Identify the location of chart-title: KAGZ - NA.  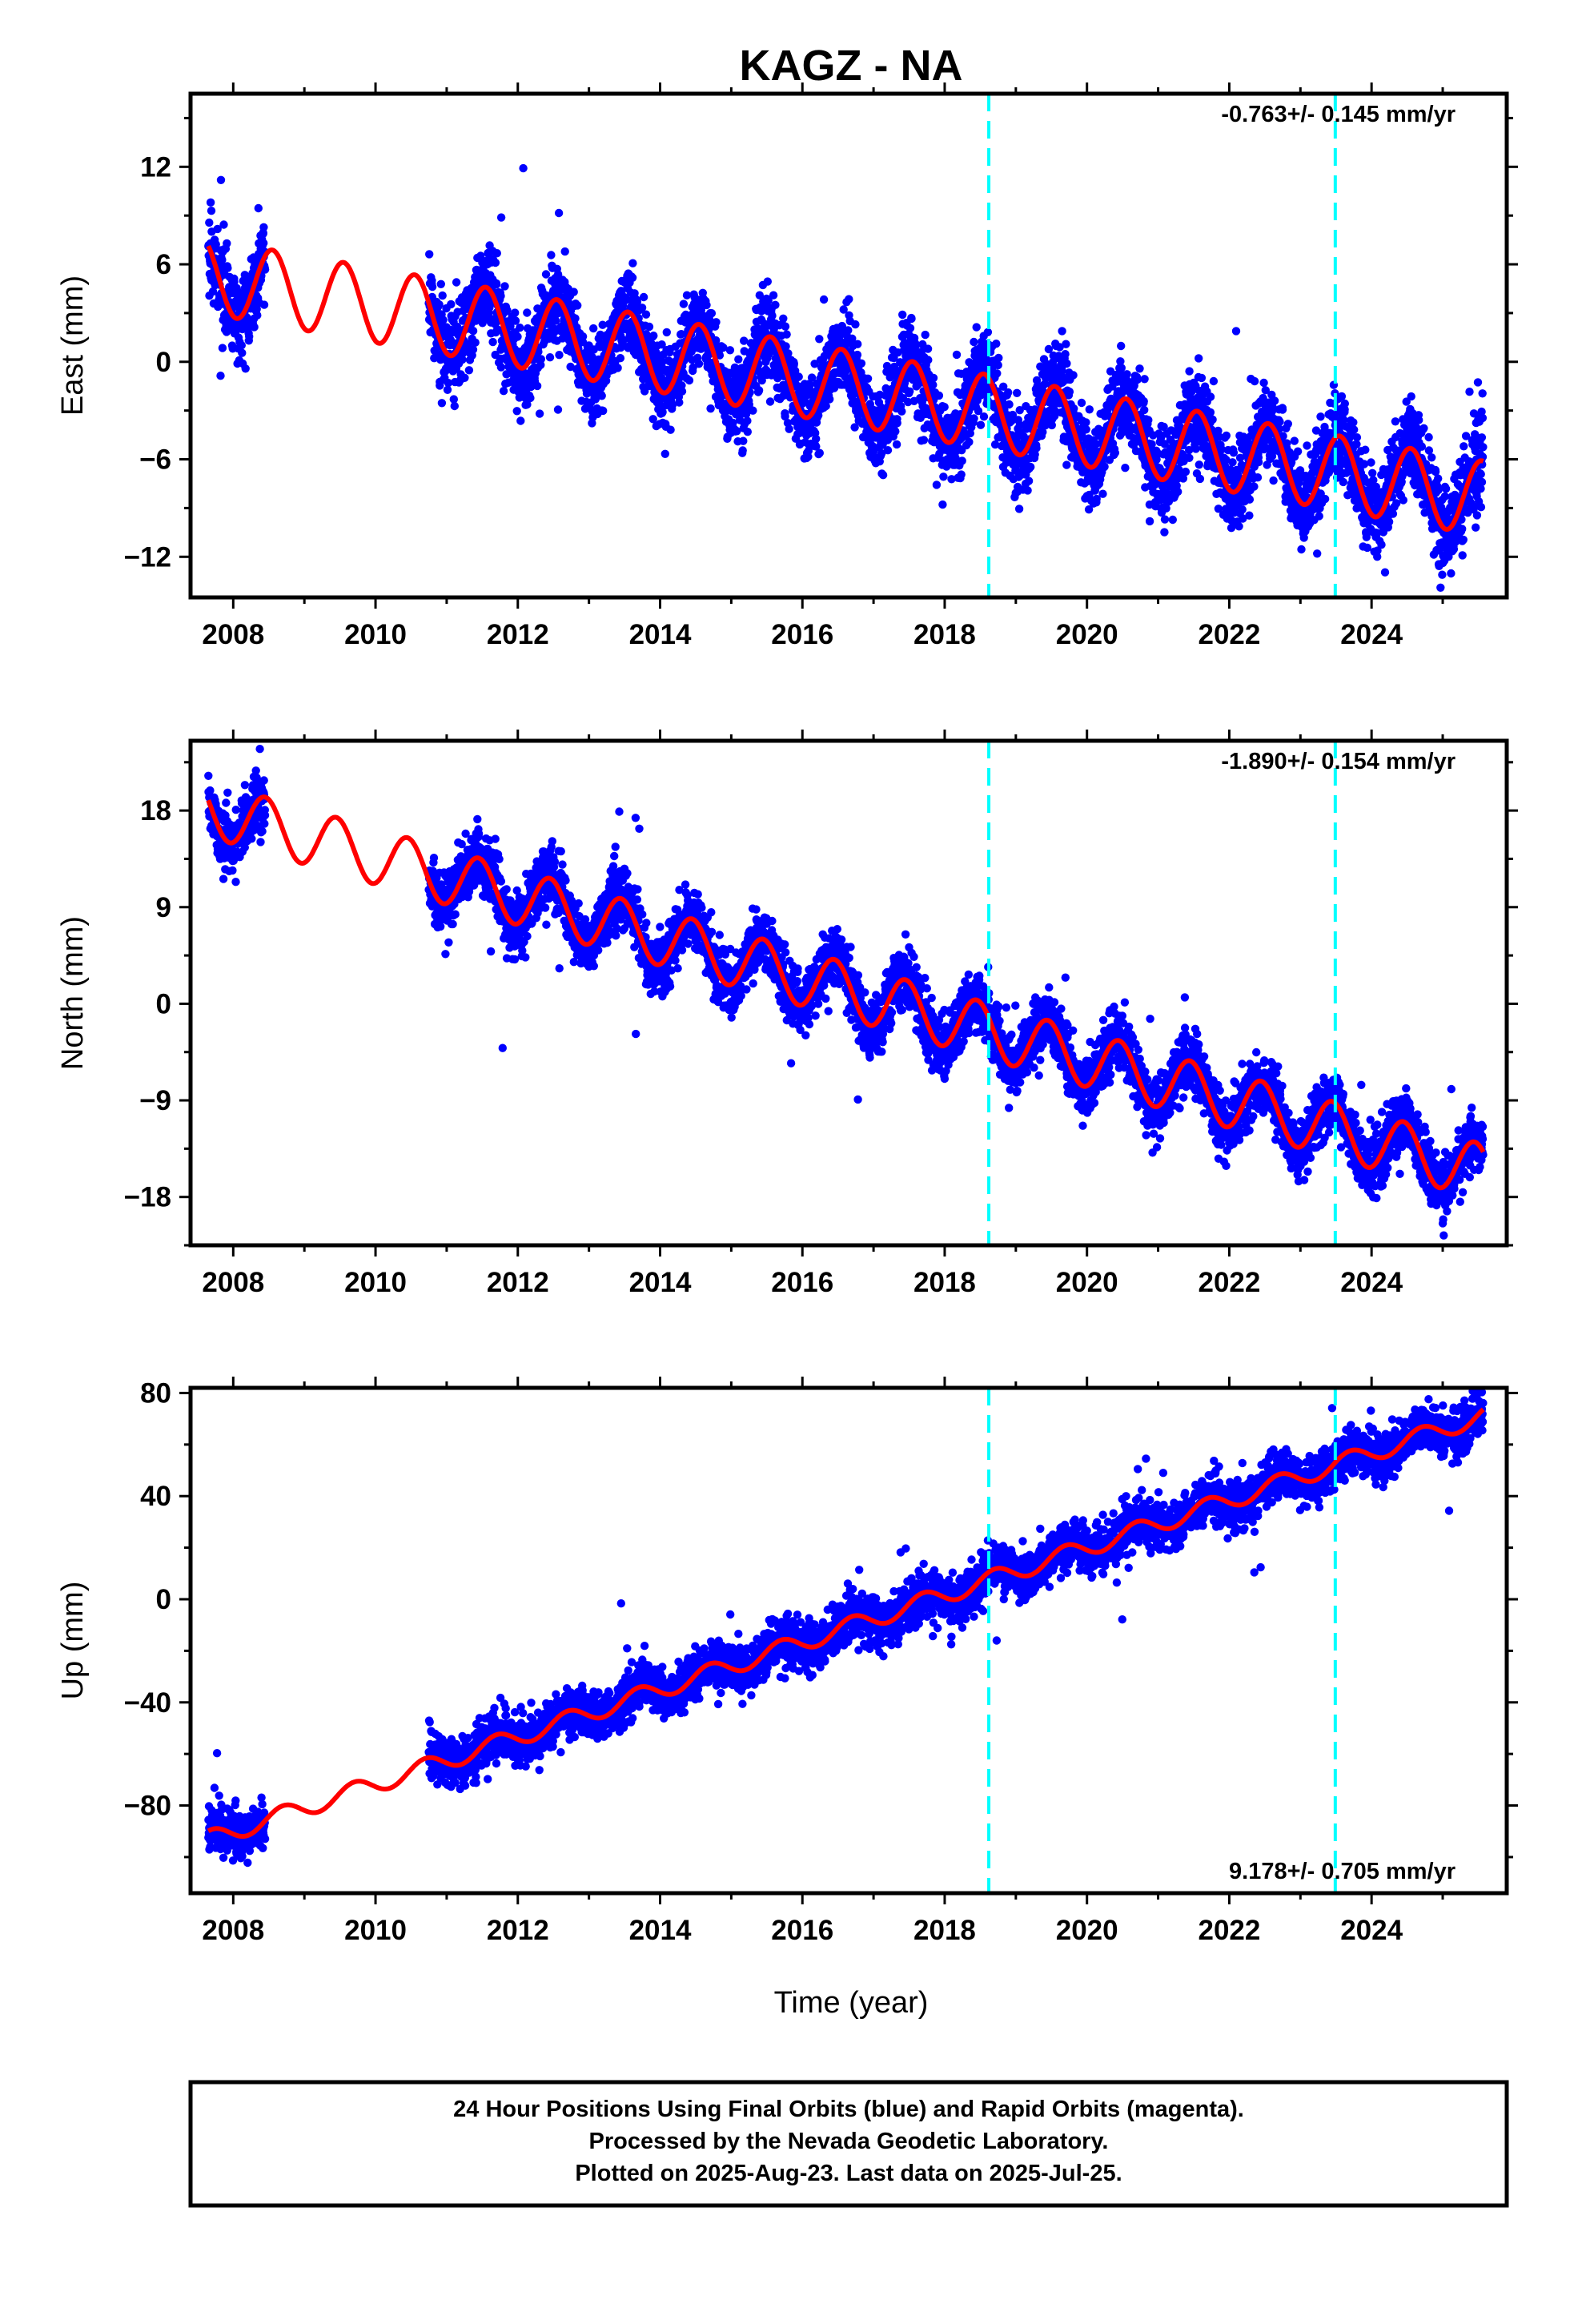
(851, 66).